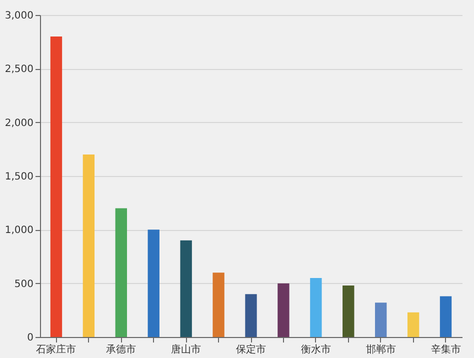 Image resolution: width=474 pixels, height=358 pixels. Describe the element at coordinates (121, 350) in the screenshot. I see `x-tick-label: 承德市` at that location.